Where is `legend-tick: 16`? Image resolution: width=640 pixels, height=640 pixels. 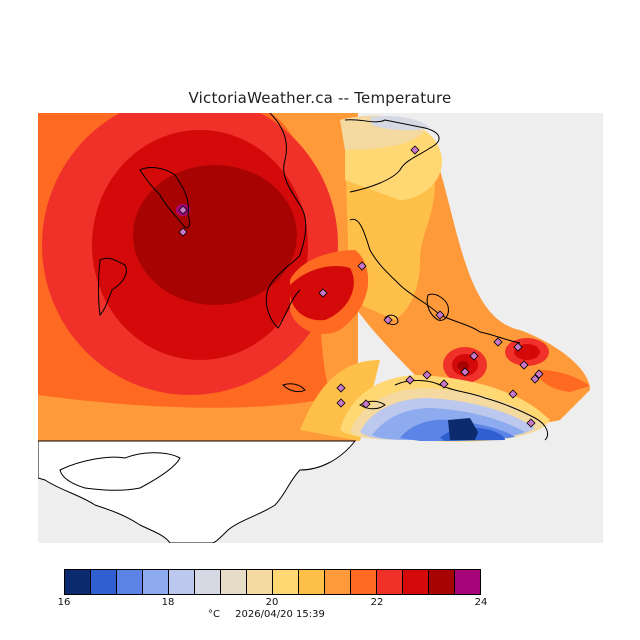 legend-tick: 16 is located at coordinates (64, 602).